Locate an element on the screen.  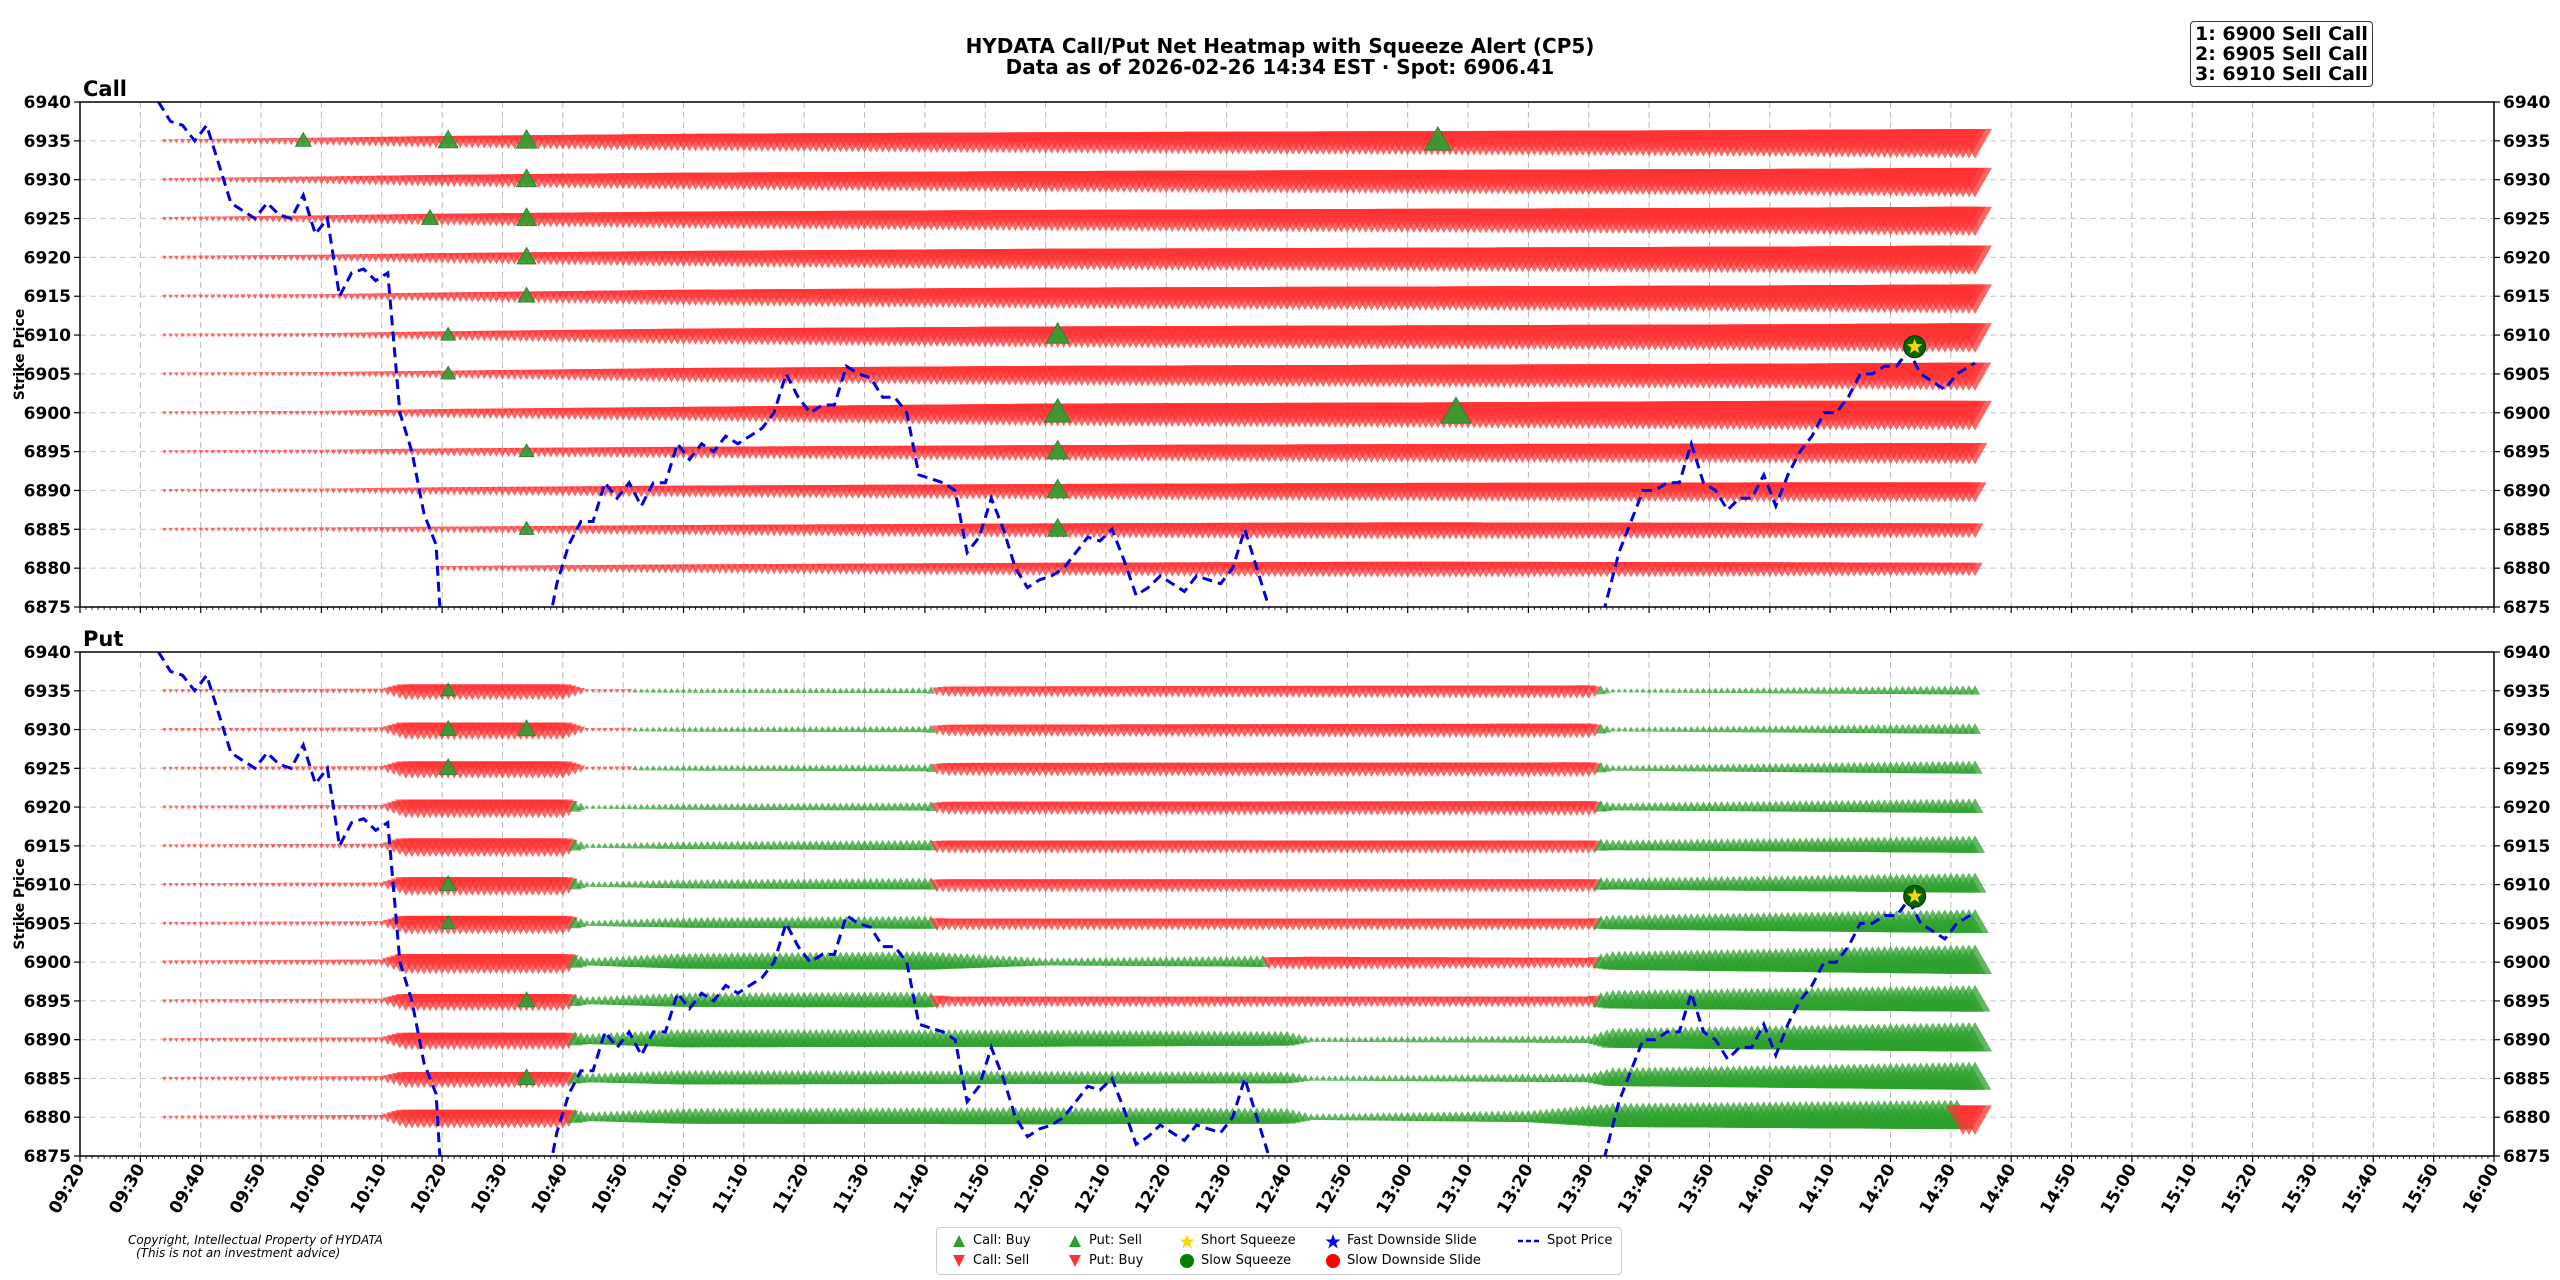
y-tick-label: 6905 is located at coordinates (47, 375).